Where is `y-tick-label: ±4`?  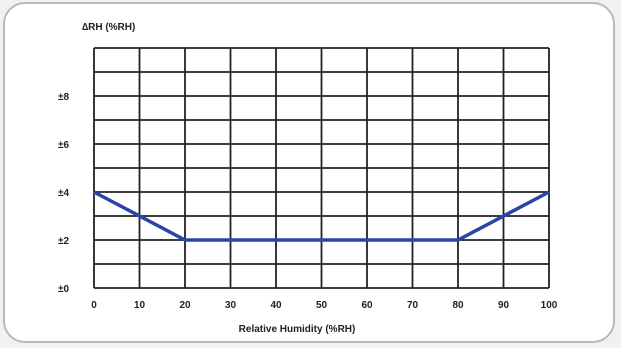
y-tick-label: ±4 is located at coordinates (63, 193).